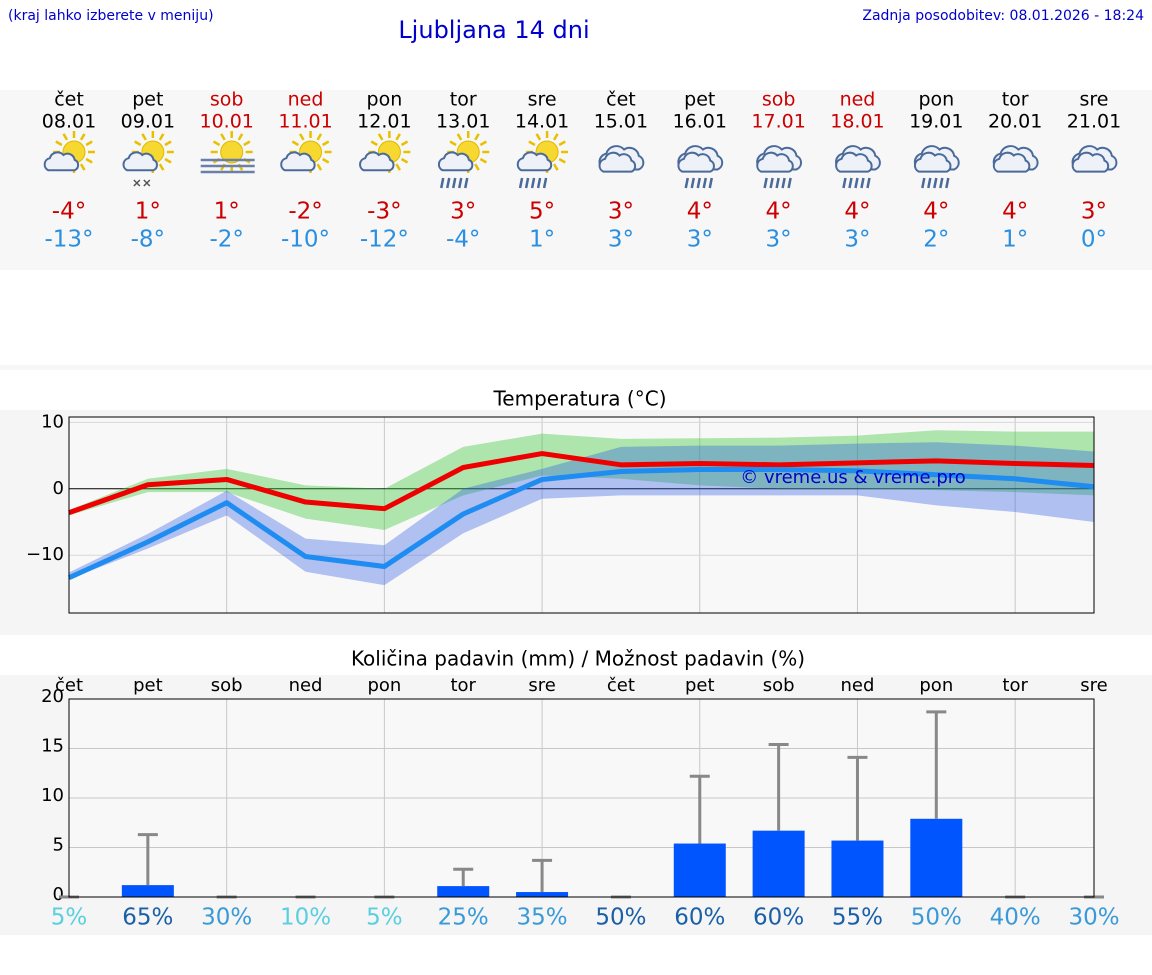 The image size is (1152, 975). Describe the element at coordinates (699, 918) in the screenshot. I see `probability-label: 60%` at that location.